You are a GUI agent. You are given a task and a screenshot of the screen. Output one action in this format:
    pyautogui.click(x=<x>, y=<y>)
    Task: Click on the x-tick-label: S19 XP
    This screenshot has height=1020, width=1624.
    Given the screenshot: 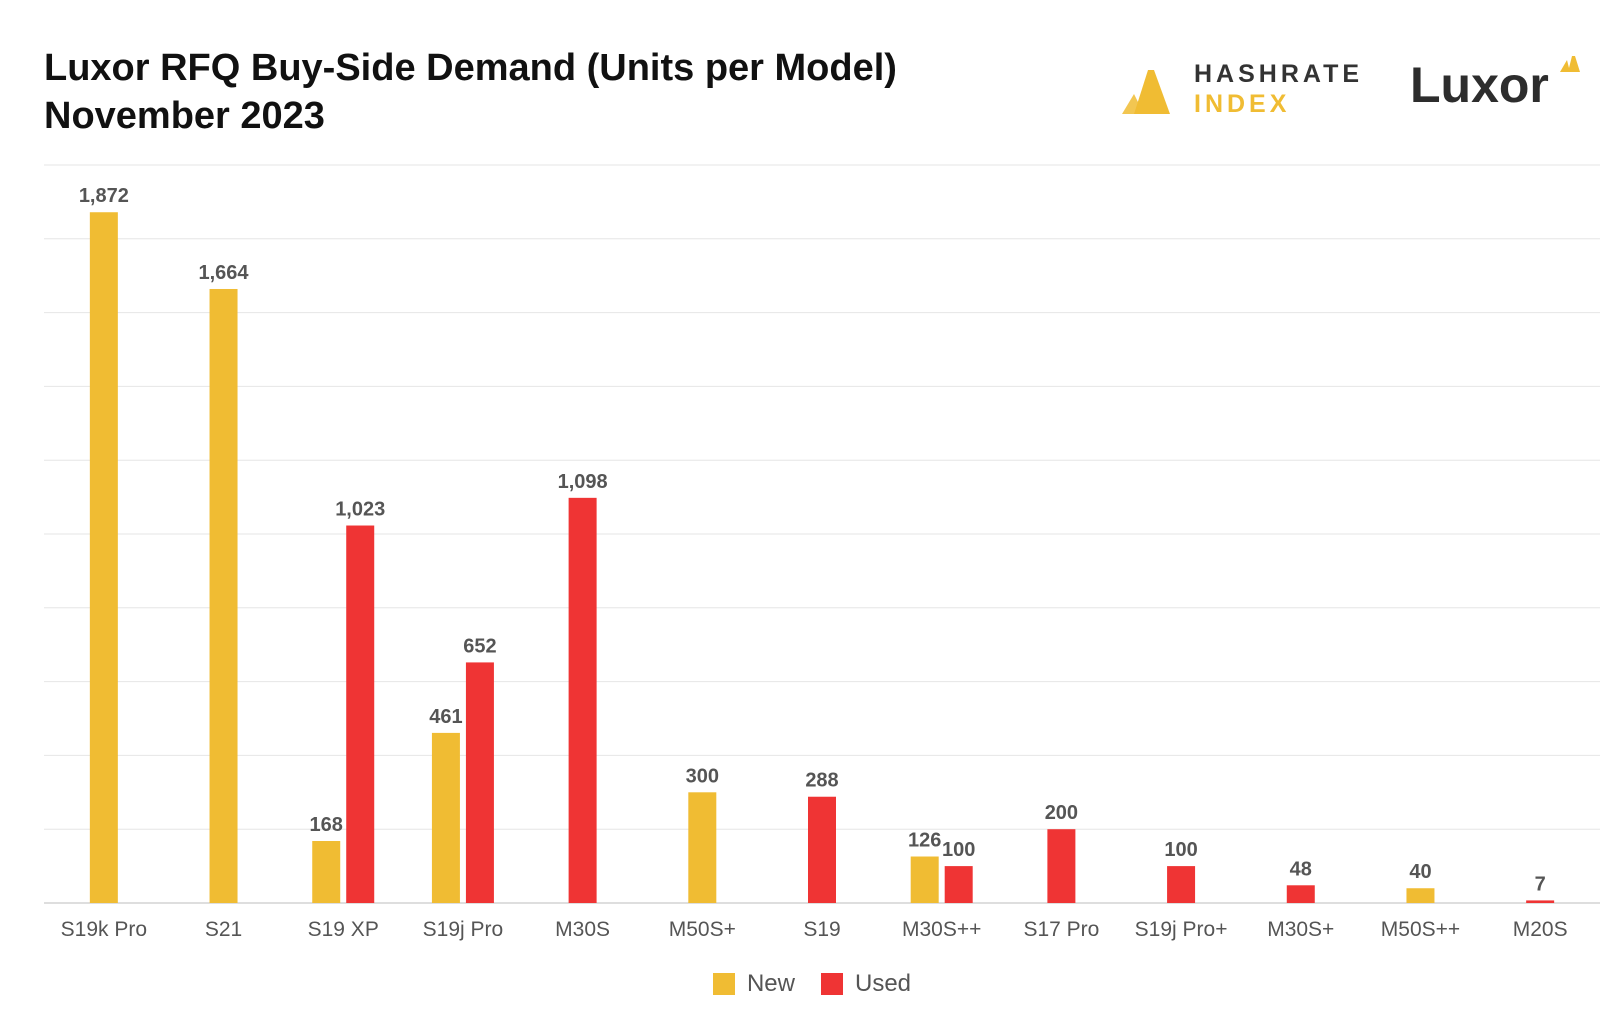 What is the action you would take?
    pyautogui.click(x=343, y=929)
    